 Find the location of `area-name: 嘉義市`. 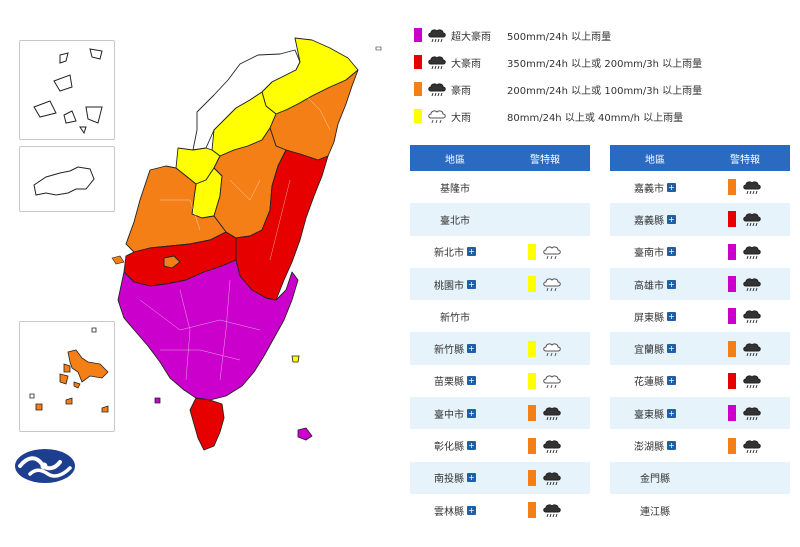

area-name: 嘉義市 is located at coordinates (649, 189).